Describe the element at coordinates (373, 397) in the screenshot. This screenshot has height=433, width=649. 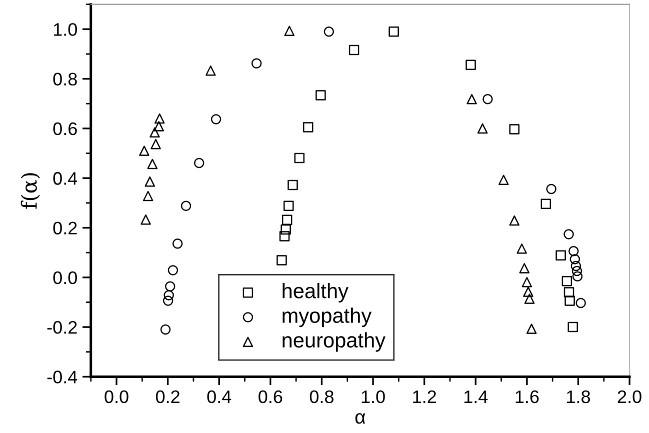
I see `x-tick-label: 1.0` at that location.